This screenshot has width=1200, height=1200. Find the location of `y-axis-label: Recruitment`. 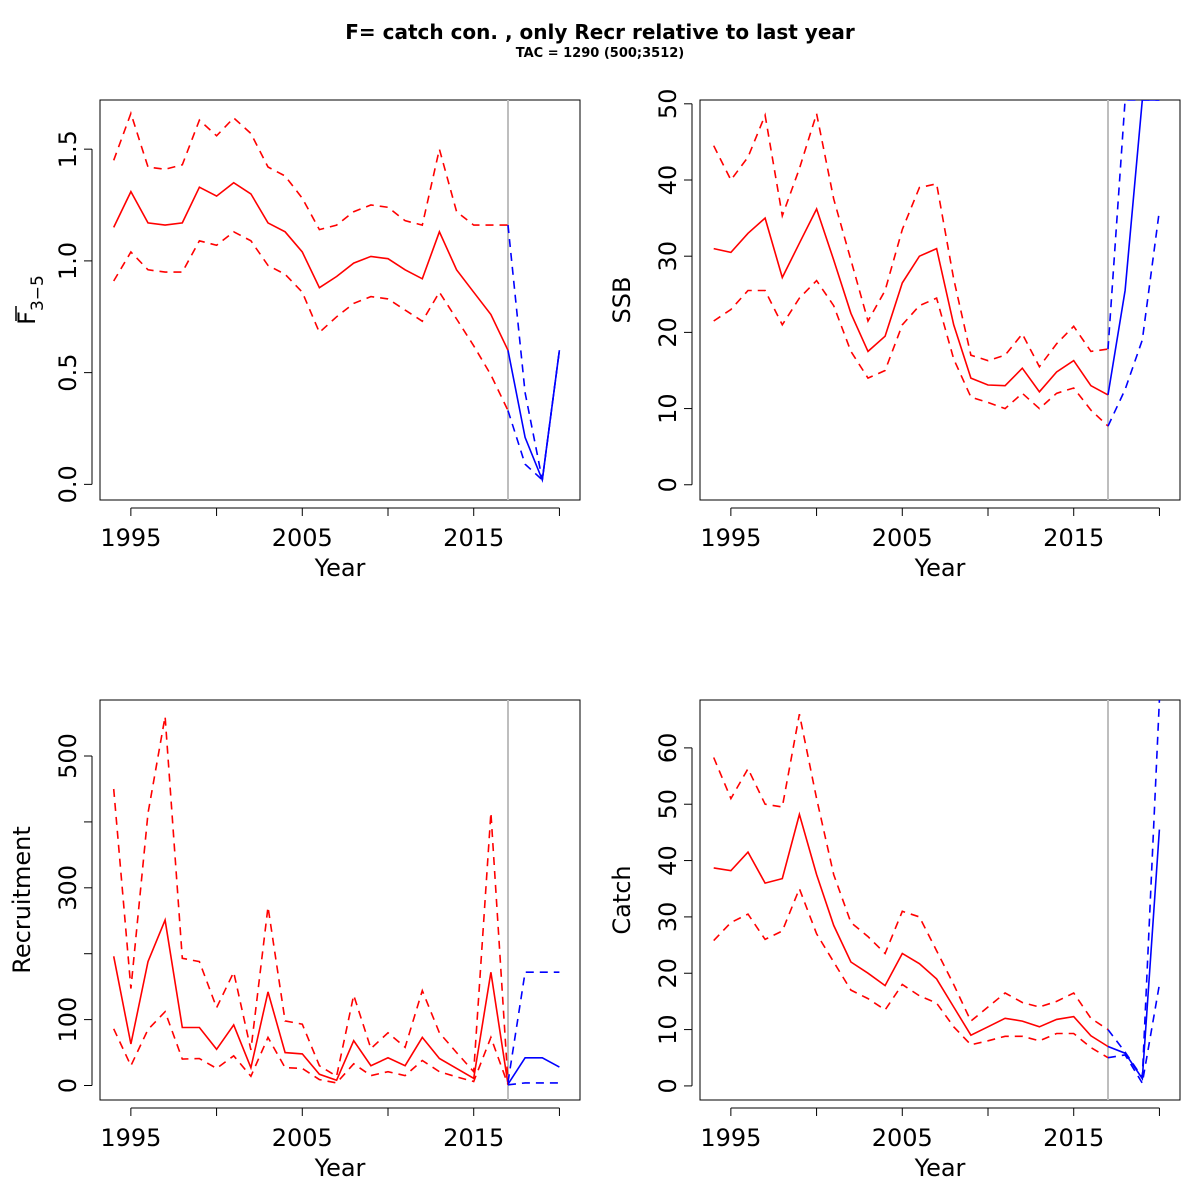

y-axis-label: Recruitment is located at coordinates (22, 899).